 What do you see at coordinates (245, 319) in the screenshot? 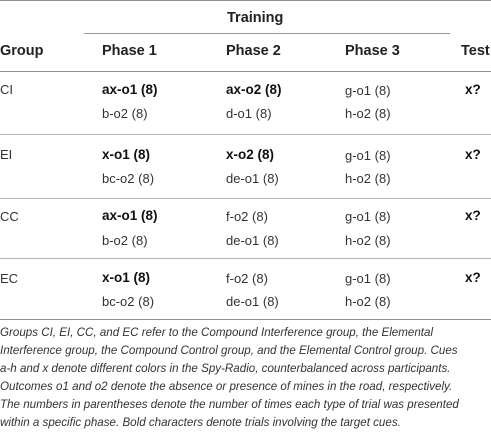
I see `table-bottom-rule` at bounding box center [245, 319].